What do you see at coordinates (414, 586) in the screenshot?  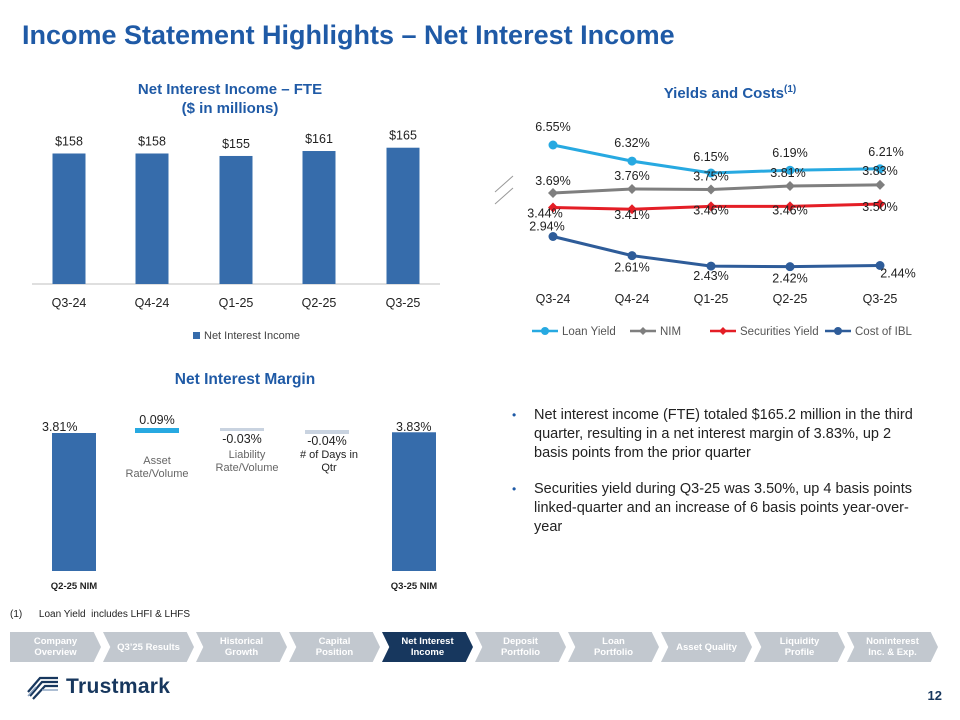 I see `nim-end-category-label: Q3-25 NIM` at bounding box center [414, 586].